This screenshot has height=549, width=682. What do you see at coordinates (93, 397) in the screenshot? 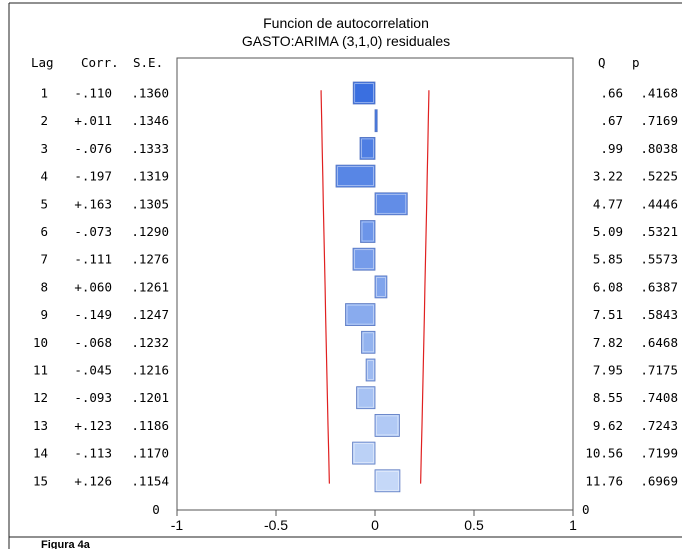
I see `corr-value-12: -.093` at bounding box center [93, 397].